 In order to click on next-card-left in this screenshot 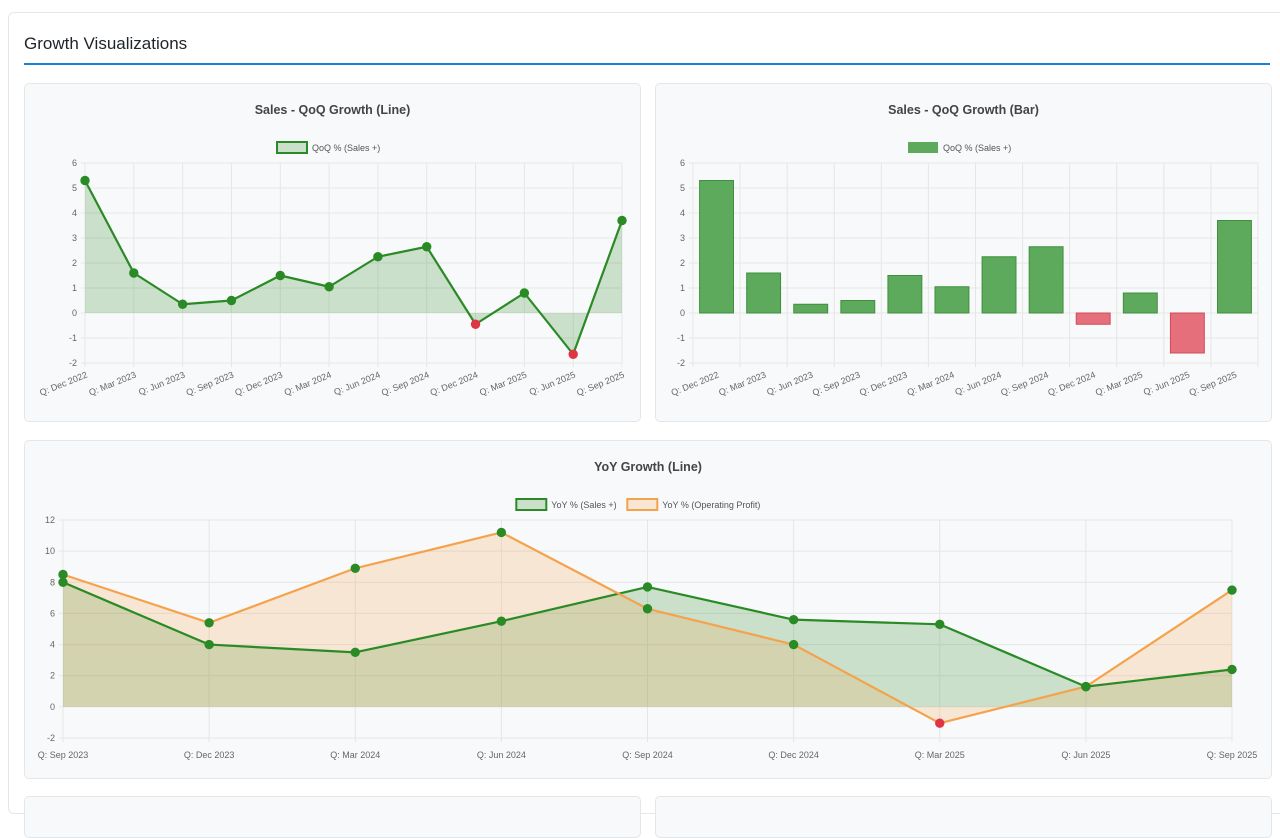, I will do `click(332, 817)`.